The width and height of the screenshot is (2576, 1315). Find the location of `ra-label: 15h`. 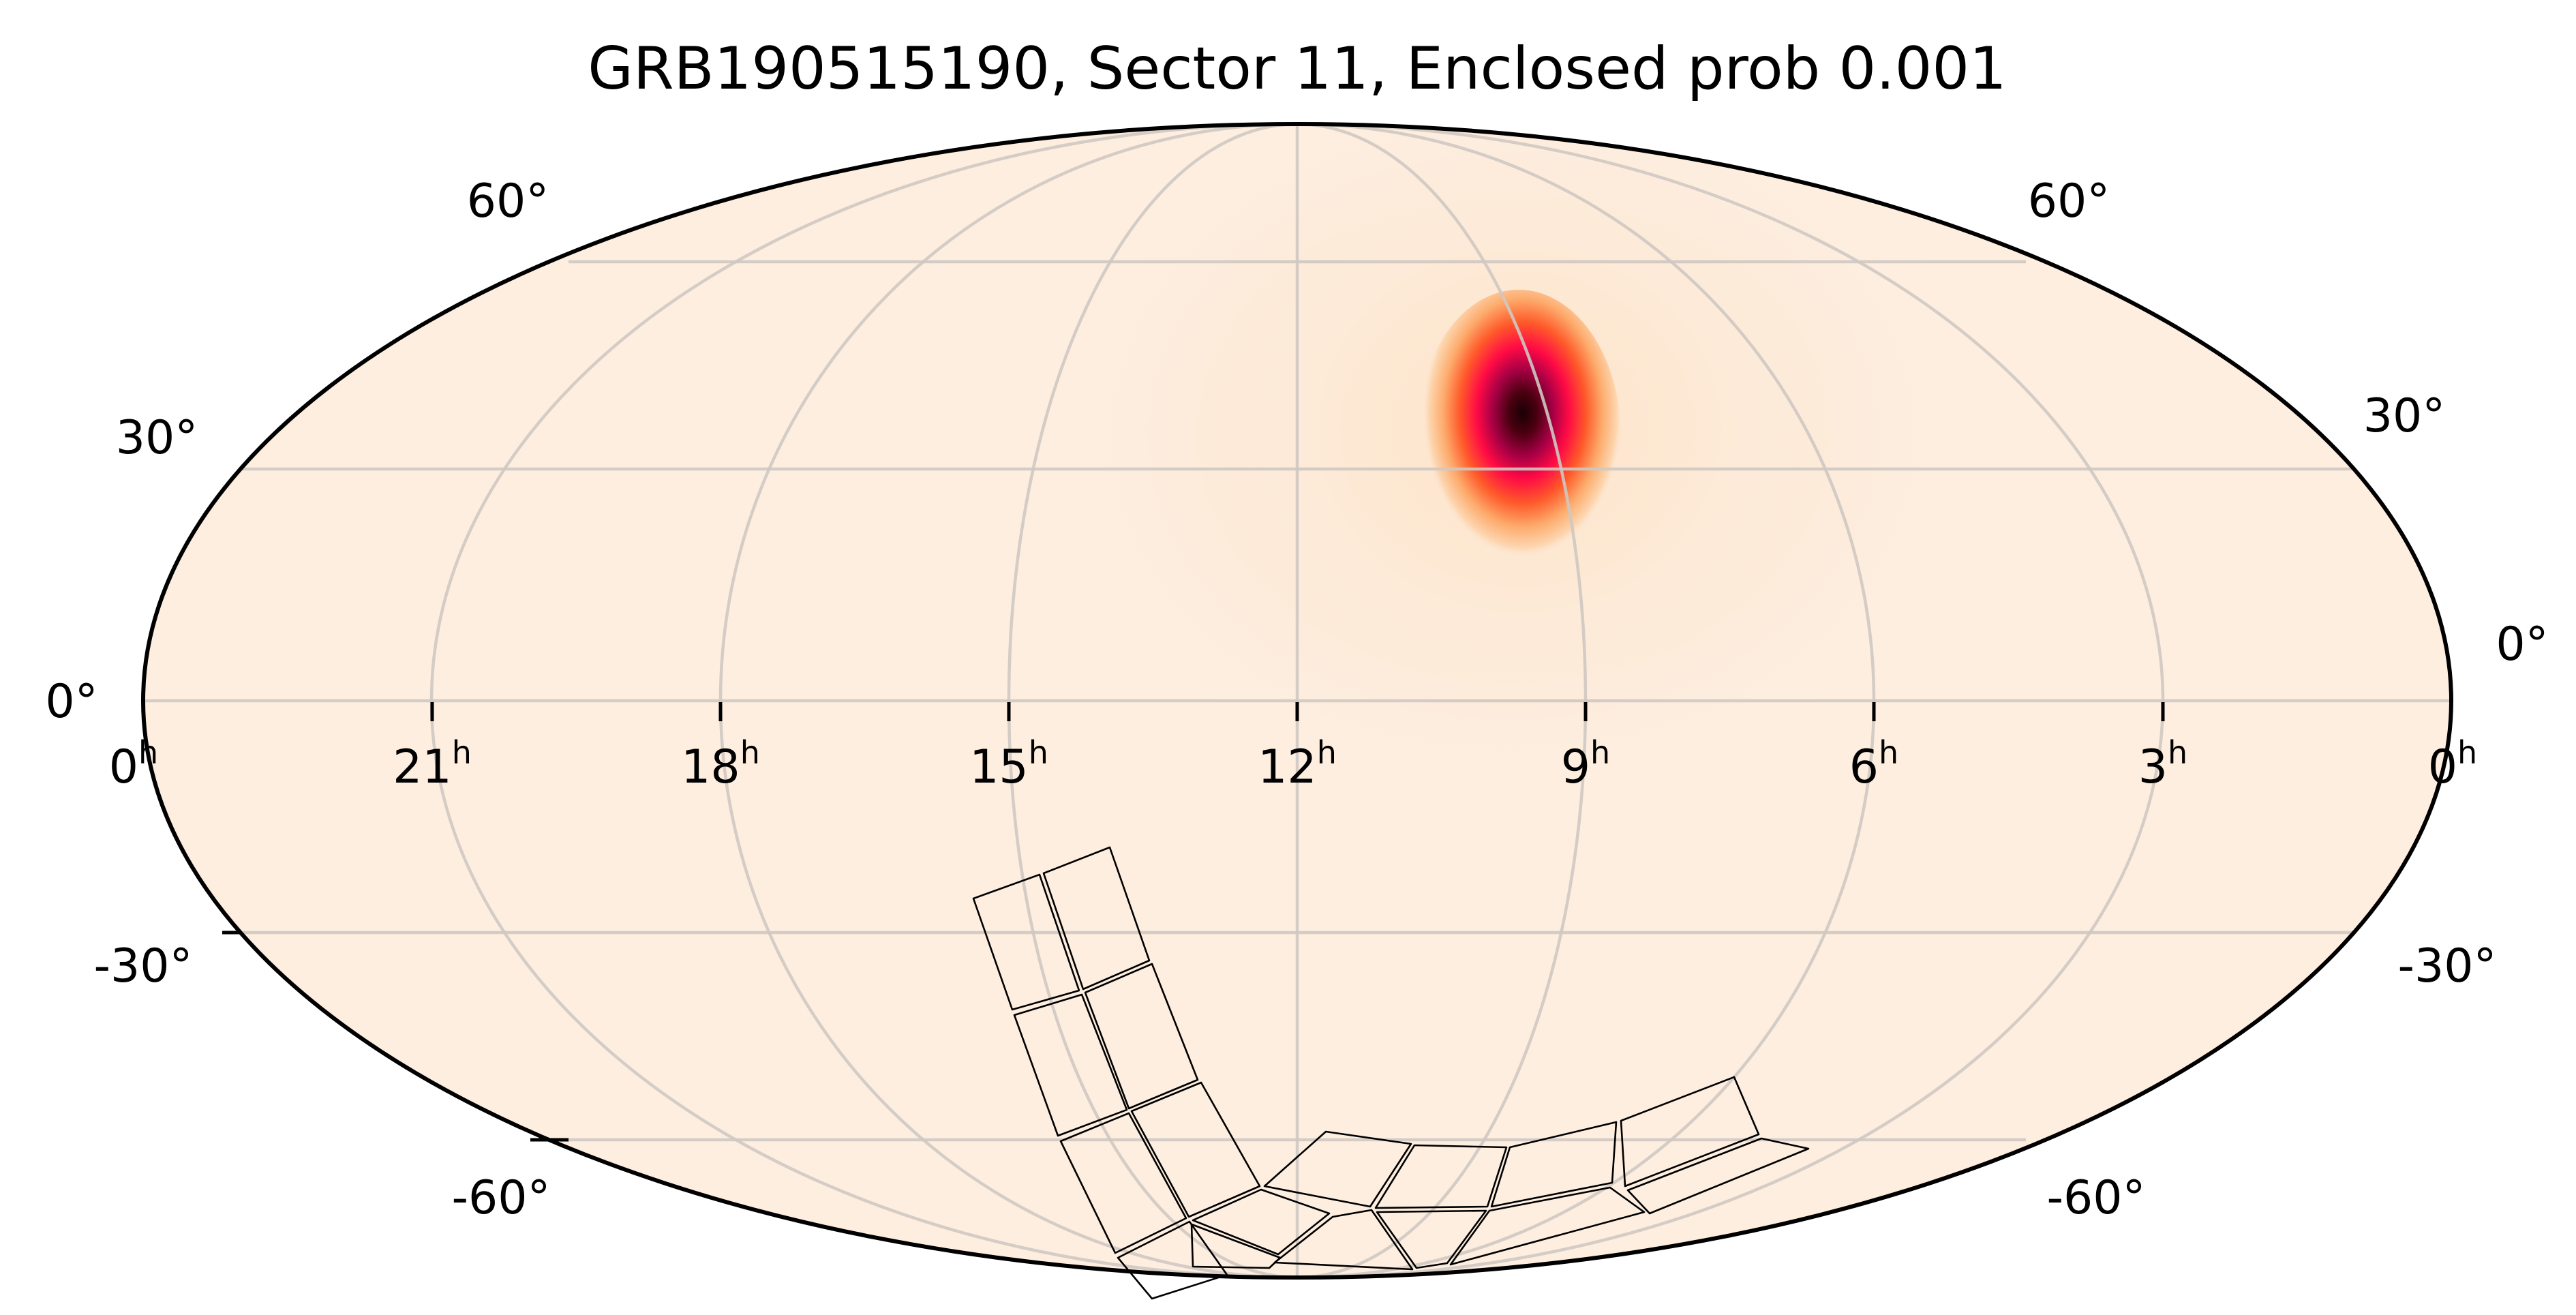

ra-label: 15h is located at coordinates (1009, 764).